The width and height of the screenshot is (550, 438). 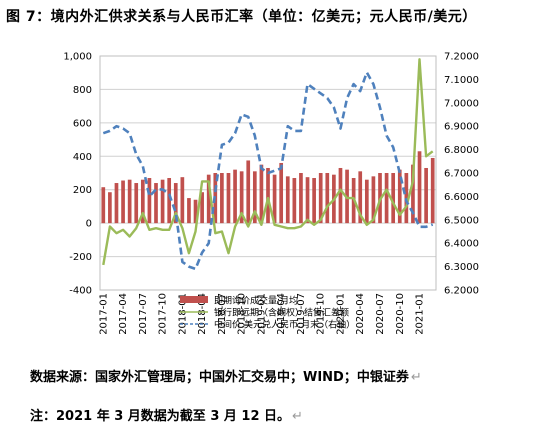 What do you see at coordinates (321, 314) in the screenshot?
I see `x-tick-label: 2019-10` at bounding box center [321, 314].